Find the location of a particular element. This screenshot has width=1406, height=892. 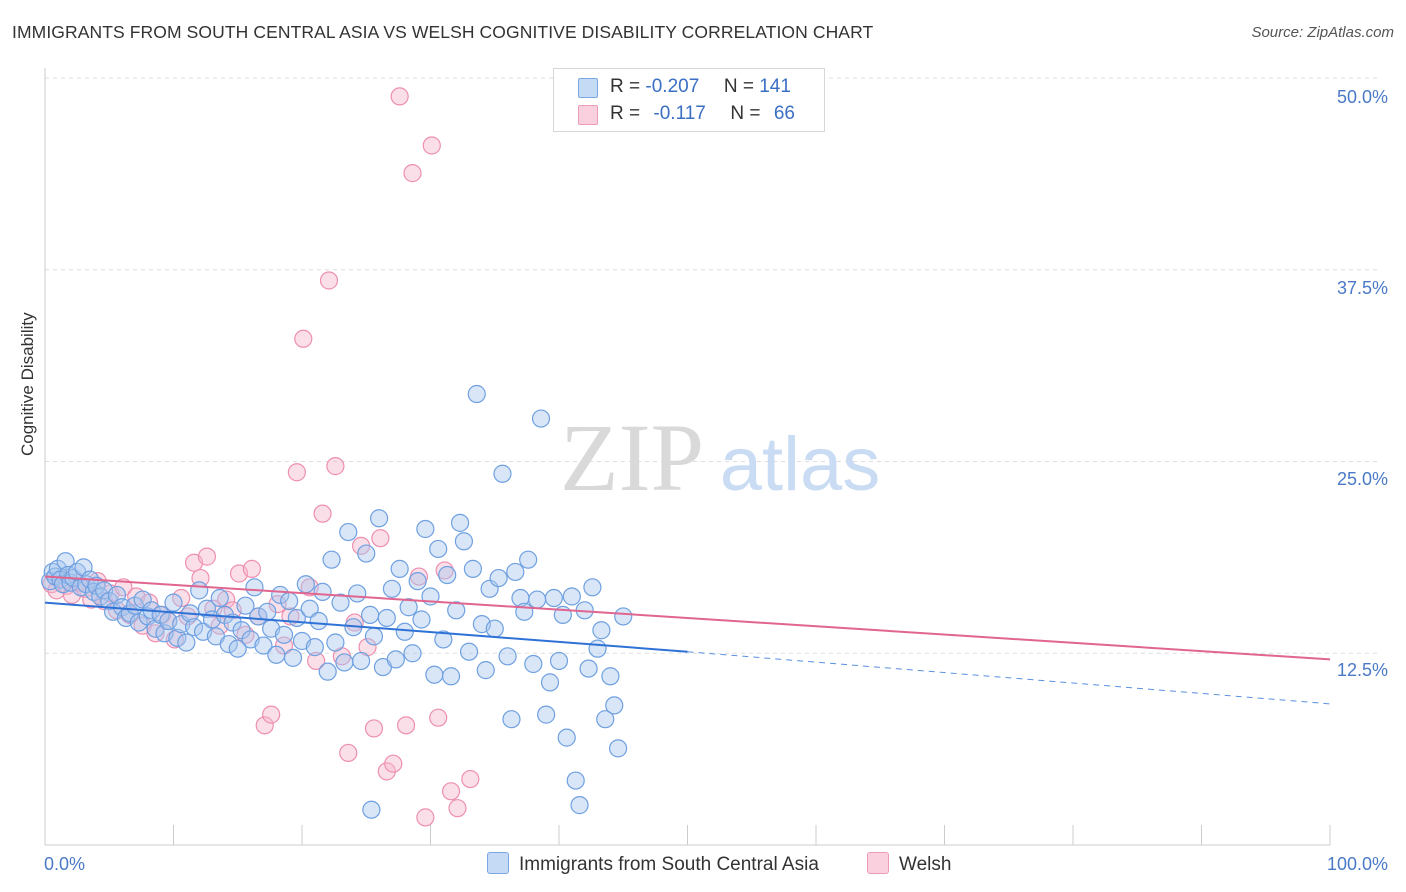

bottom-legend-label: Immigrants from South Central Asia is located at coordinates (669, 864).